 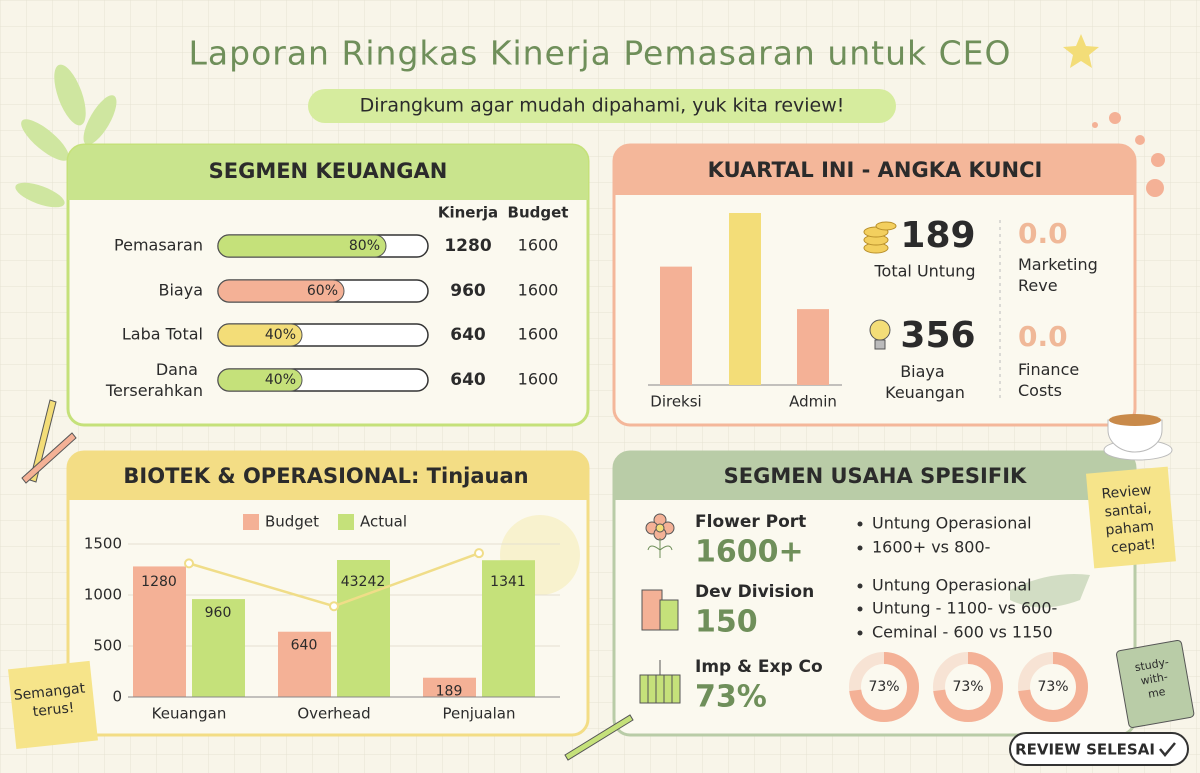 What do you see at coordinates (325, 476) in the screenshot?
I see `panel-title: BIOTEK & OPERASIONAL: Tinjauan` at bounding box center [325, 476].